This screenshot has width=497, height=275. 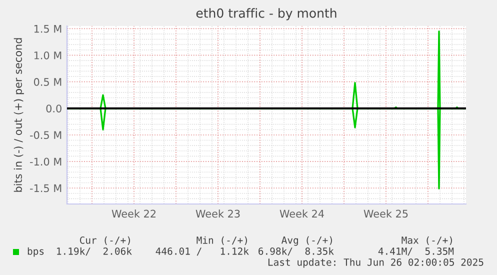 I want to click on x-tick-label: Week 24, so click(x=302, y=214).